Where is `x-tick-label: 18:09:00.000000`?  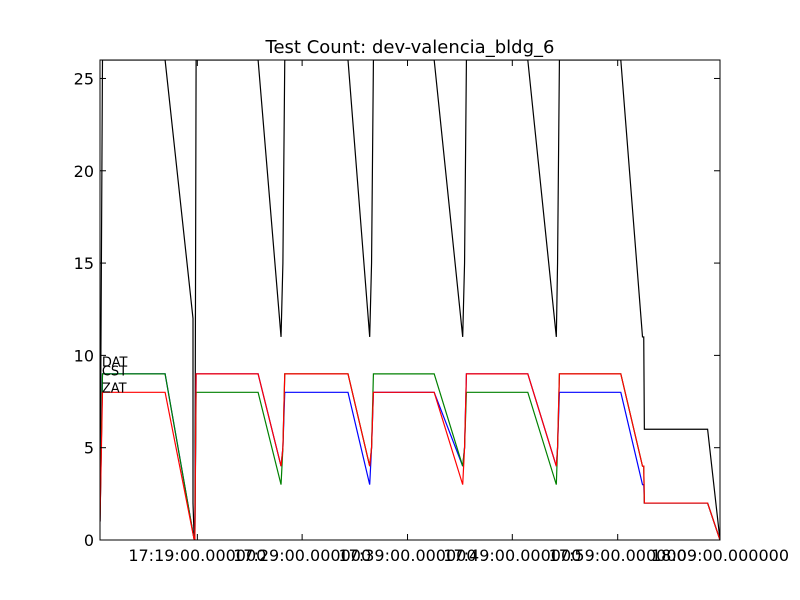
x-tick-label: 18:09:00.000000 is located at coordinates (720, 555).